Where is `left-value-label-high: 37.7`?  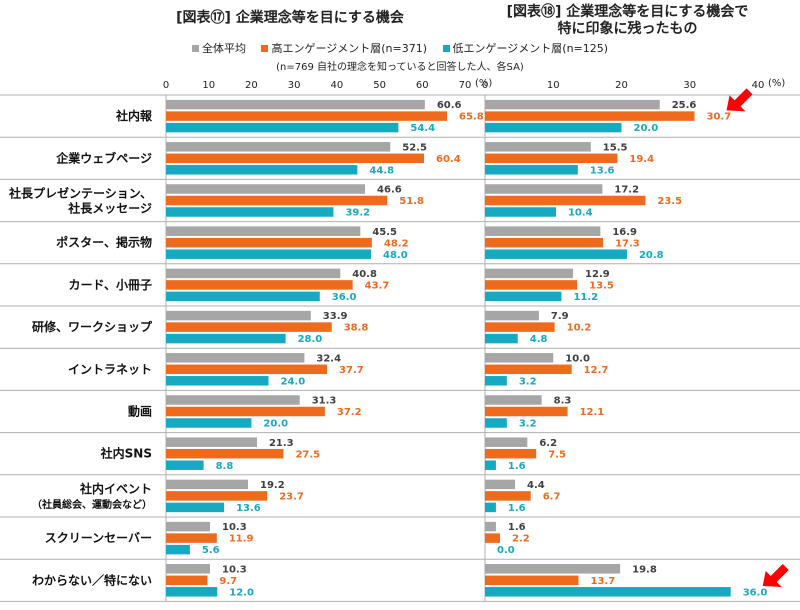 left-value-label-high: 37.7 is located at coordinates (351, 370).